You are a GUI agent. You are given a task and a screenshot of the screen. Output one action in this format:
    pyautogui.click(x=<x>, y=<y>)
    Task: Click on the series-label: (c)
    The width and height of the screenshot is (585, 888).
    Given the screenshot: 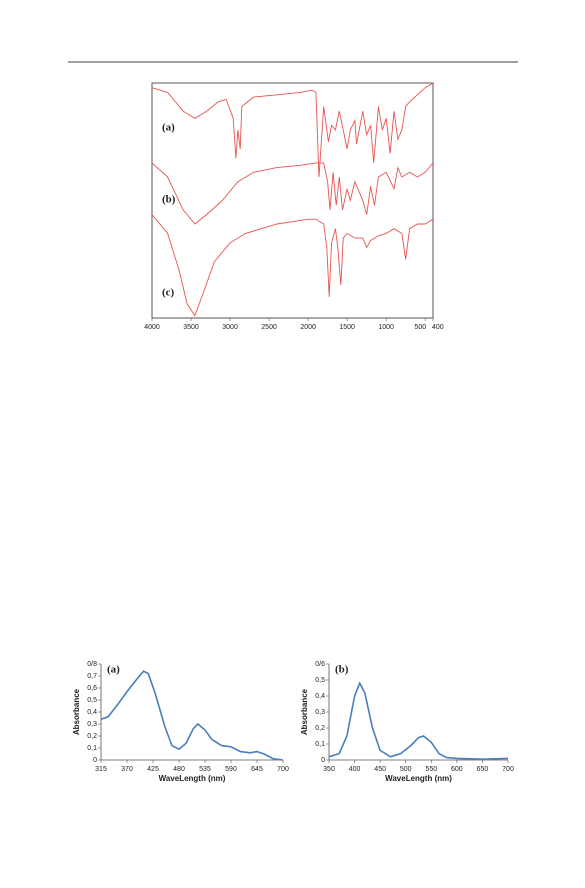 What is the action you would take?
    pyautogui.click(x=168, y=293)
    